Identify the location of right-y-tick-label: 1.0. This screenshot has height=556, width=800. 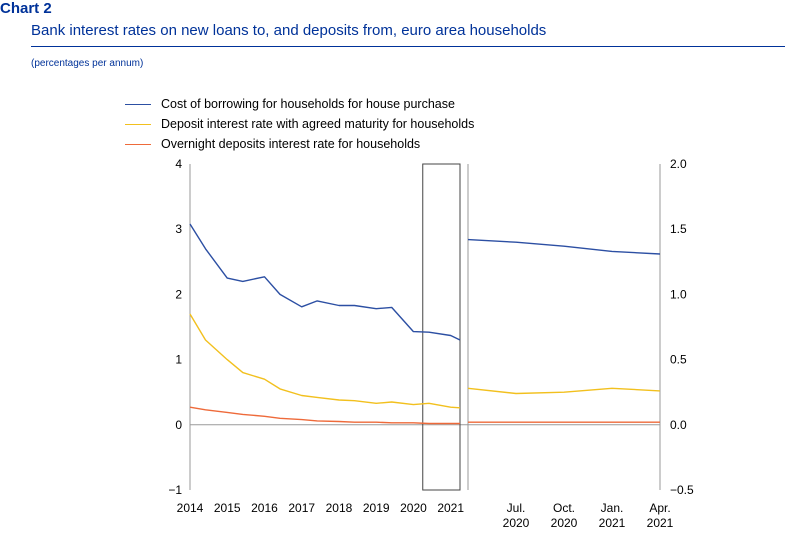
(678, 294).